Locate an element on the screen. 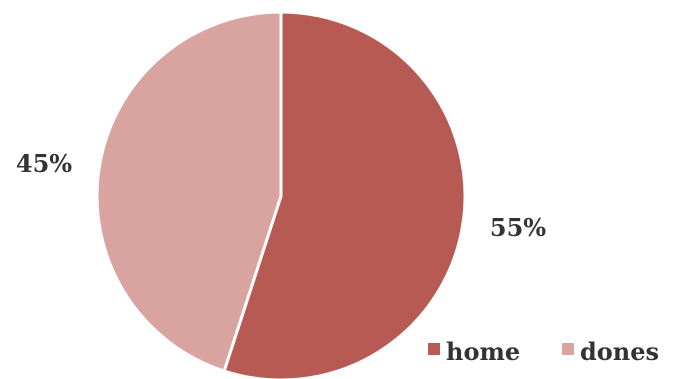 This screenshot has height=379, width=677. chart-legend: home dones is located at coordinates (543, 351).